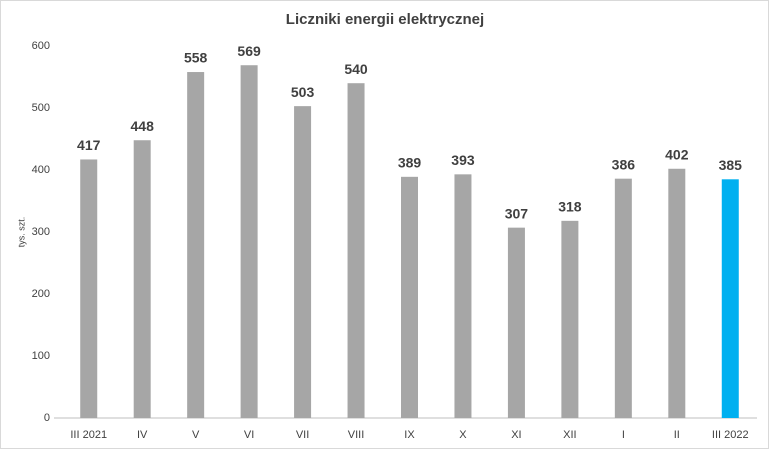  What do you see at coordinates (385, 19) in the screenshot?
I see `chart-title: Liczniki energii elektrycznej` at bounding box center [385, 19].